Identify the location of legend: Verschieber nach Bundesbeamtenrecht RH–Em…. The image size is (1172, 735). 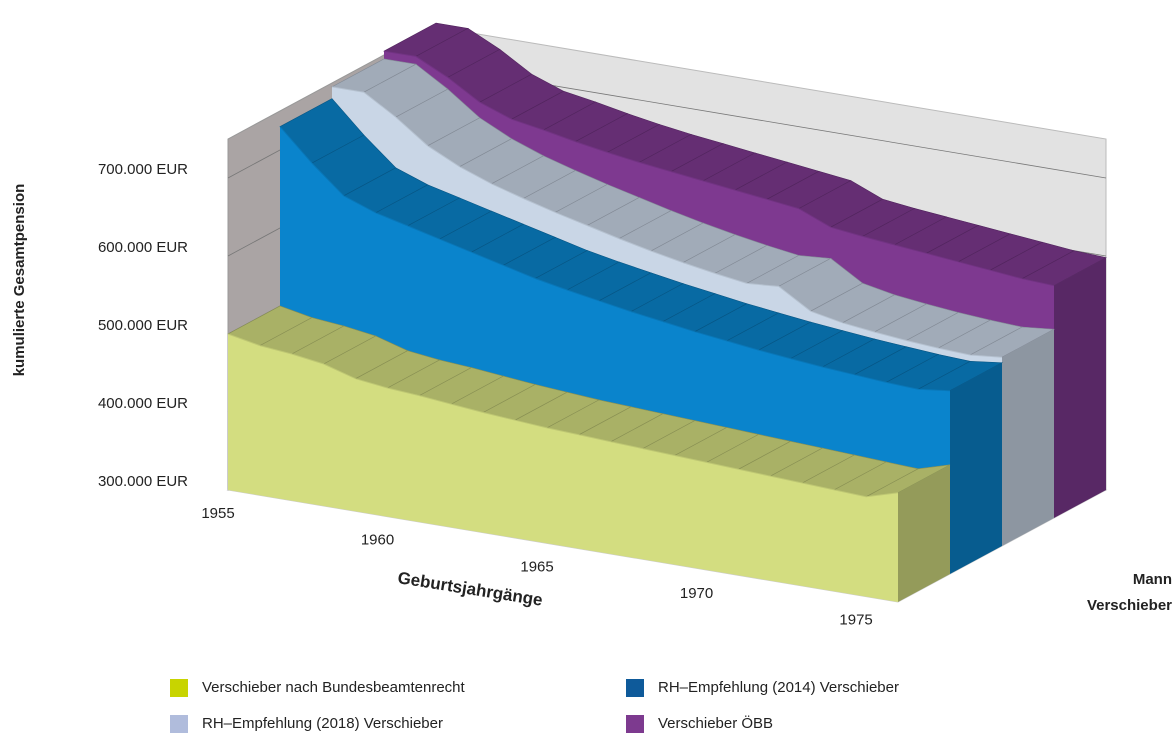
(534, 706).